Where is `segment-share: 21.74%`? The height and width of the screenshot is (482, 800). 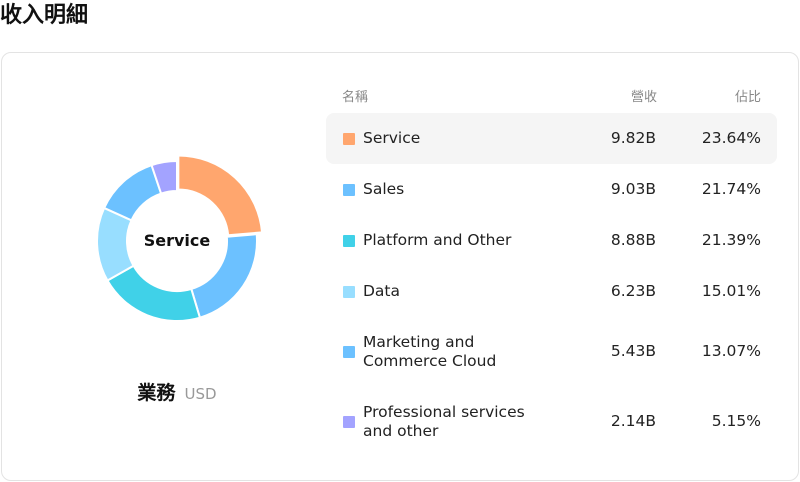 segment-share: 21.74% is located at coordinates (731, 188).